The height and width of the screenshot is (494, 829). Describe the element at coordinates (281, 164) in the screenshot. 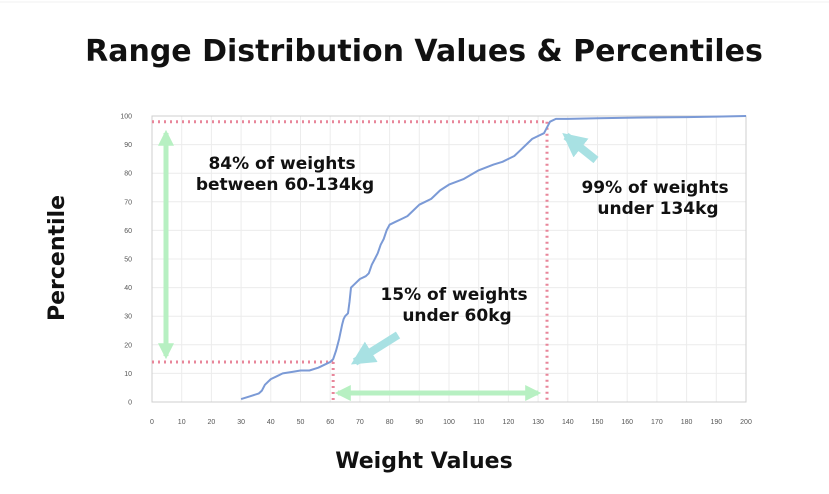

I see `annotation-84-line-1: 84% of weights` at that location.